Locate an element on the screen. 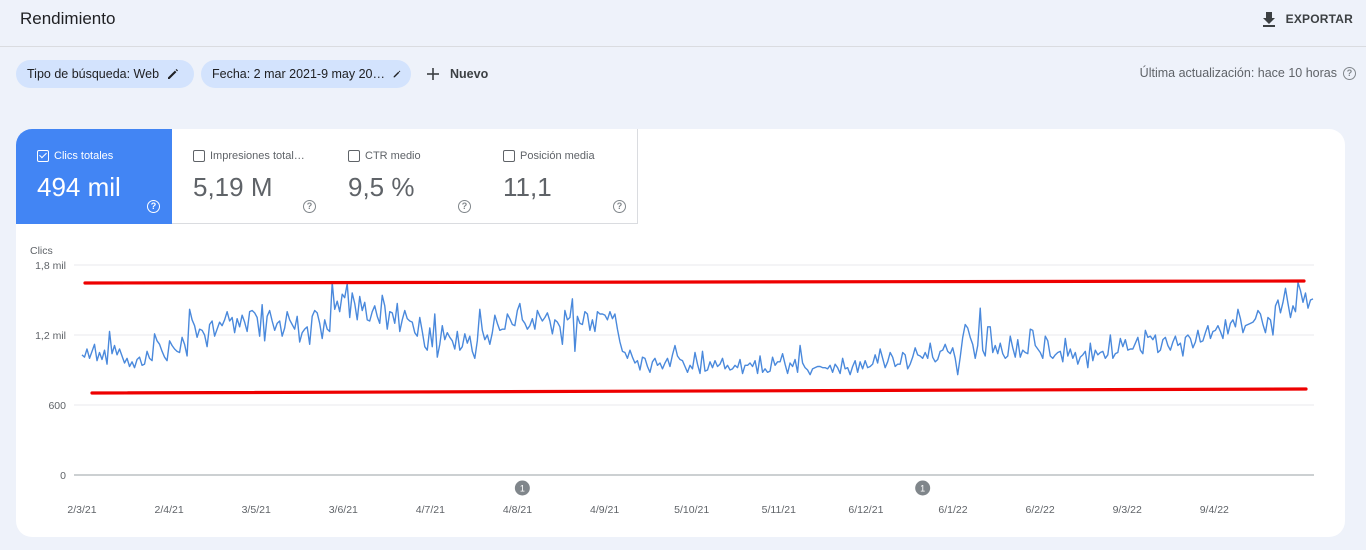 Image resolution: width=1366 pixels, height=550 pixels. metric-label-row: Posición media is located at coordinates (549, 156).